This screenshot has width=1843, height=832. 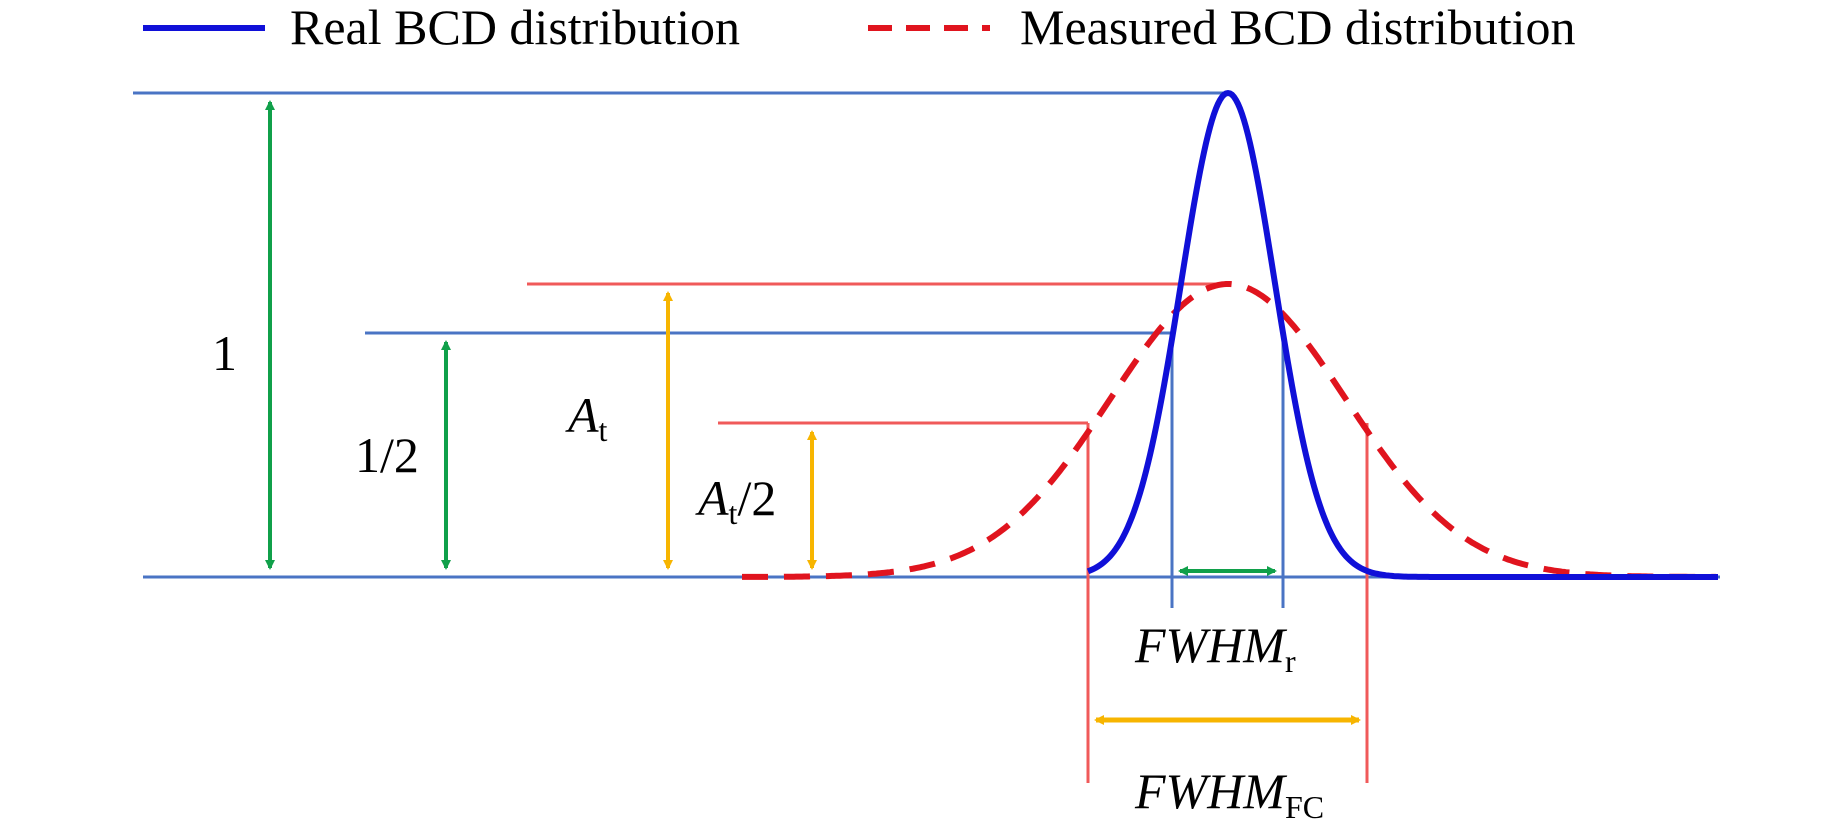 What do you see at coordinates (1215, 648) in the screenshot?
I see `label-fwhm-r: FWHMr` at bounding box center [1215, 648].